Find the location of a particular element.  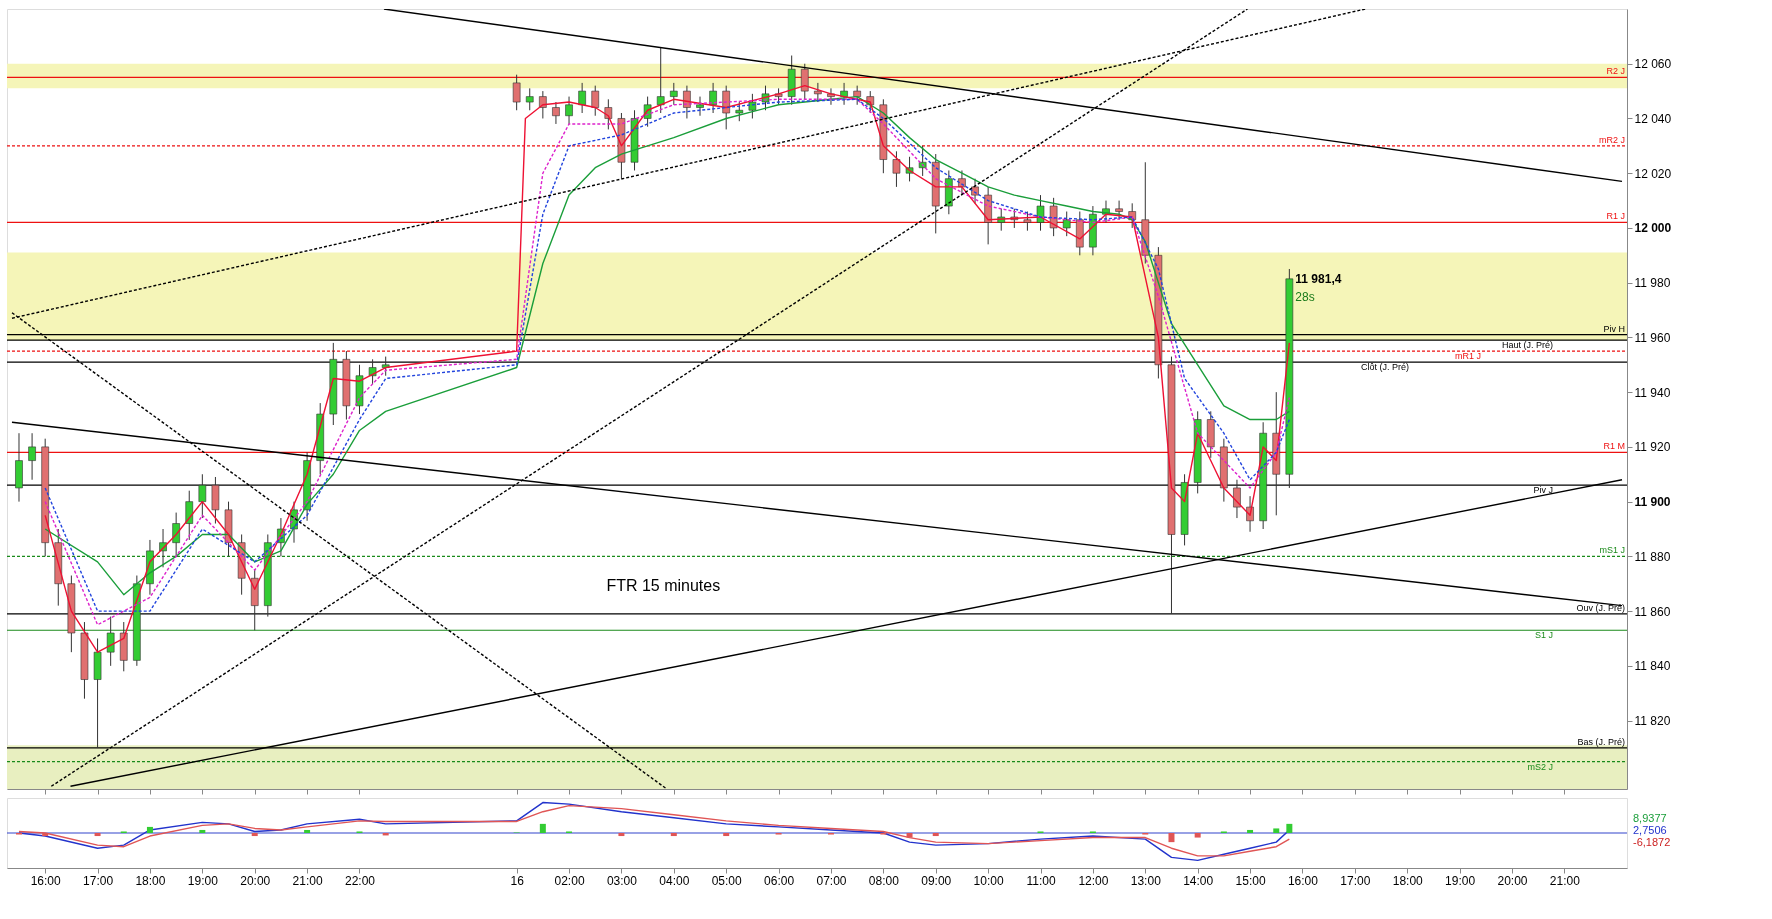

x-tick-label: 04:00 is located at coordinates (674, 880).